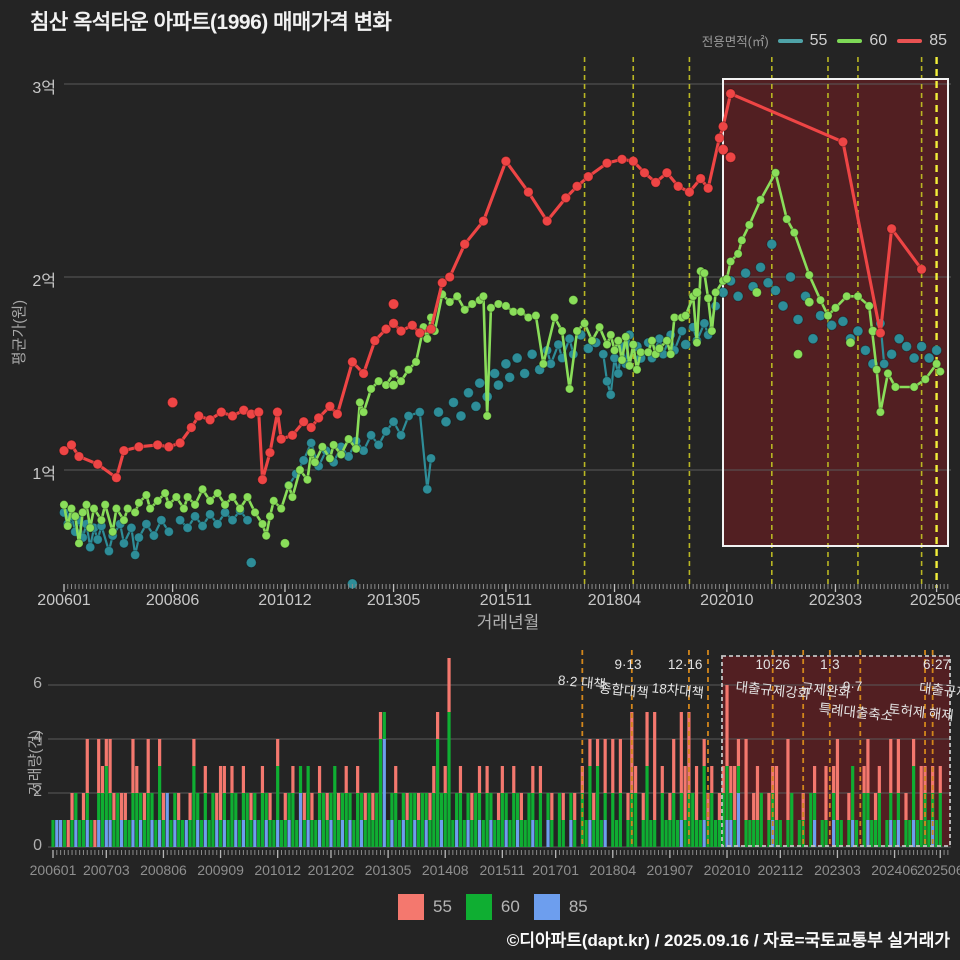 The image size is (960, 960). What do you see at coordinates (628, 664) in the screenshot?
I see `policy-annotation: 9·13` at bounding box center [628, 664].